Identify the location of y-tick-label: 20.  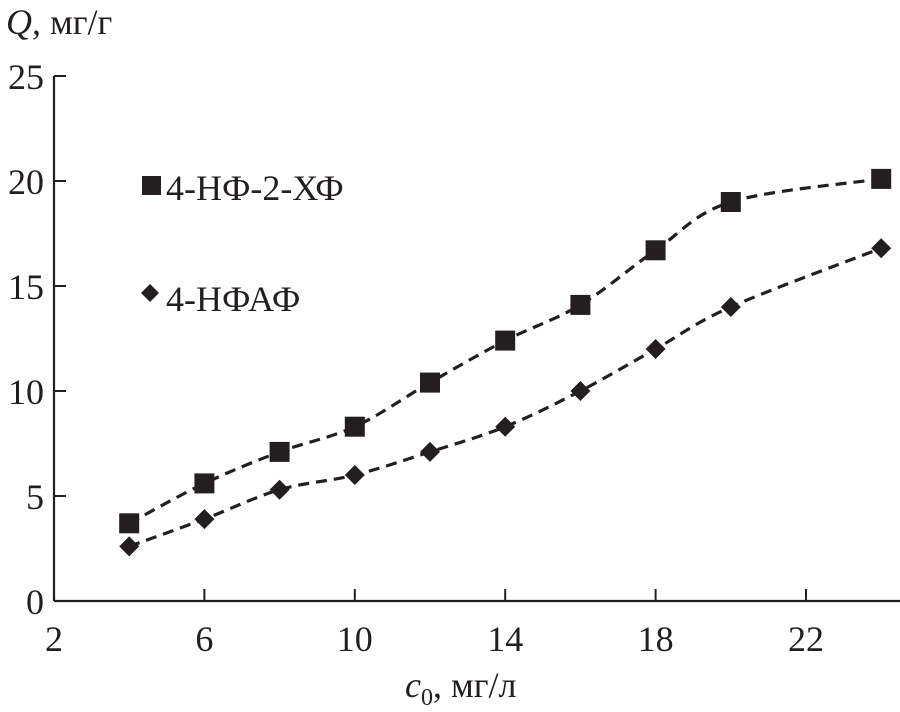
(26, 182).